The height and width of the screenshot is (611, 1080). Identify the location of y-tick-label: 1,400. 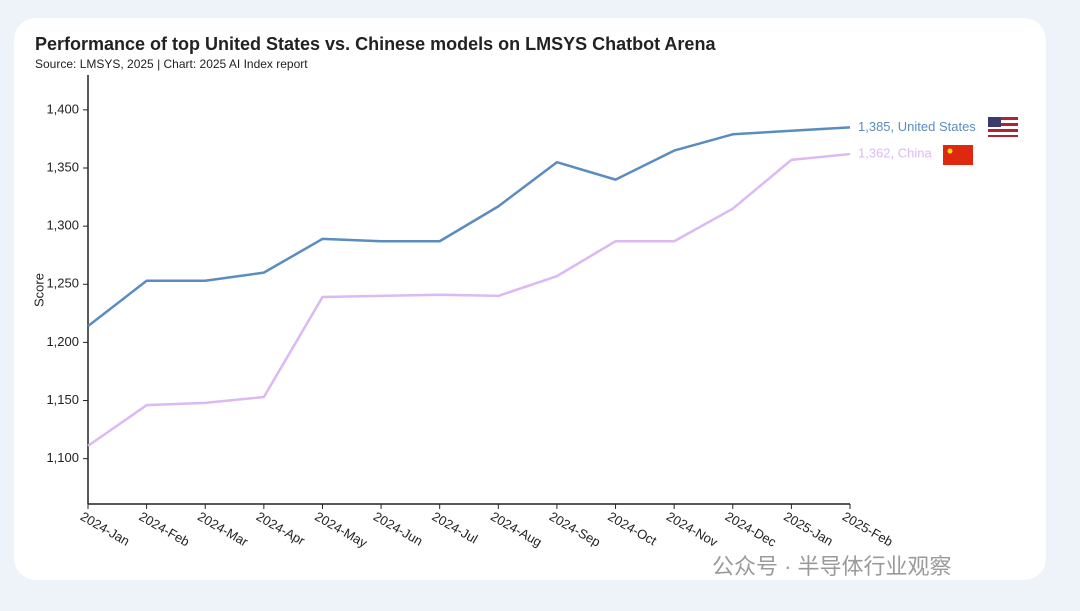
(62, 108).